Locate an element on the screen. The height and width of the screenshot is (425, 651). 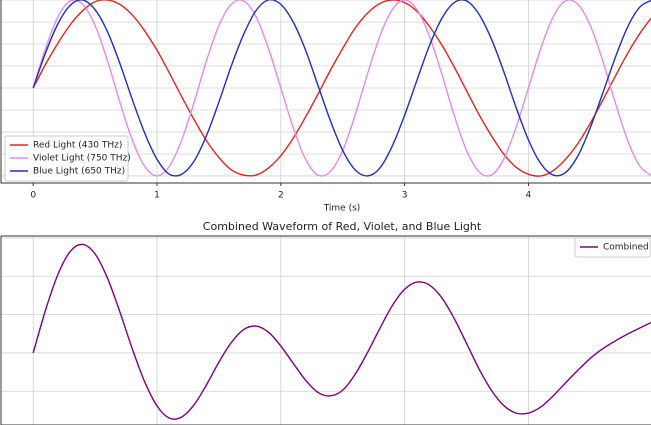
legend-label: Combined is located at coordinates (626, 248).